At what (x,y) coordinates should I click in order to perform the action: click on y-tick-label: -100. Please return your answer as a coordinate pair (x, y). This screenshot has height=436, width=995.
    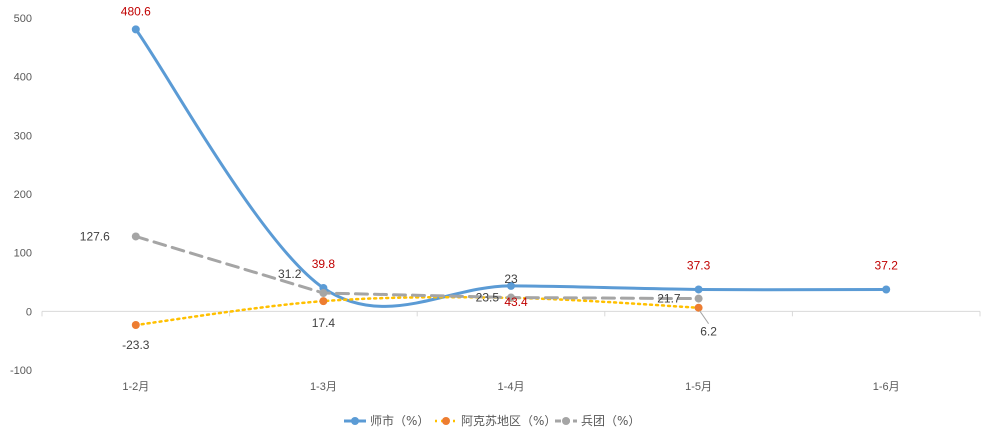
    Looking at the image, I should click on (21, 371).